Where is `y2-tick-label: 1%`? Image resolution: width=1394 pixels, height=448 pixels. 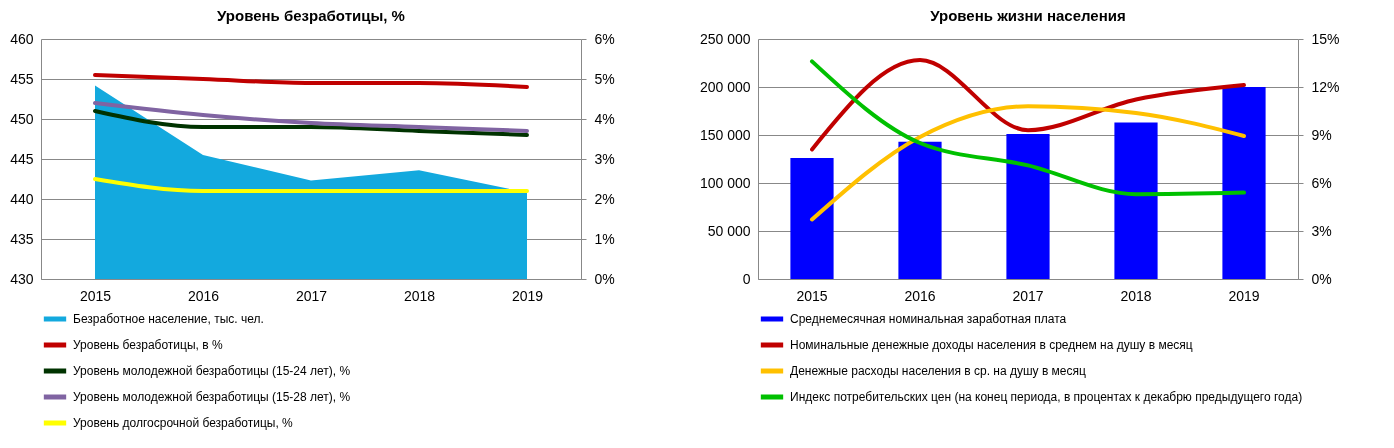
y2-tick-label: 1% is located at coordinates (604, 238).